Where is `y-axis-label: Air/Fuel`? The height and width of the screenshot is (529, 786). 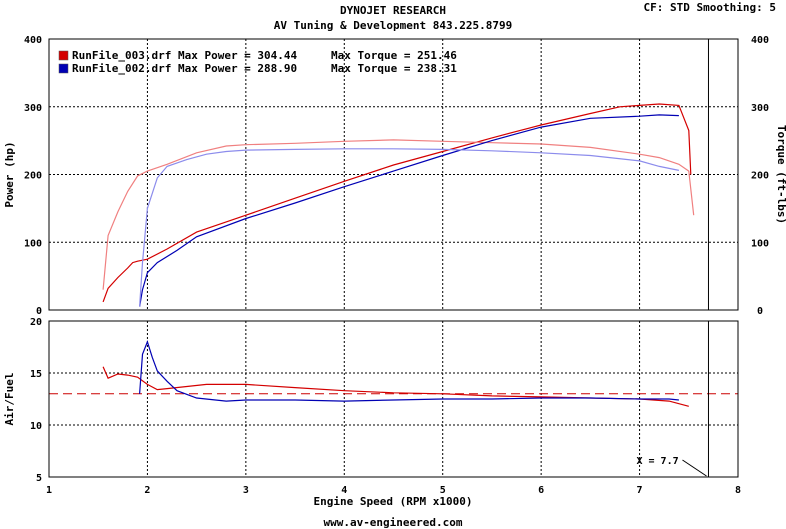 y-axis-label: Air/Fuel is located at coordinates (9, 399).